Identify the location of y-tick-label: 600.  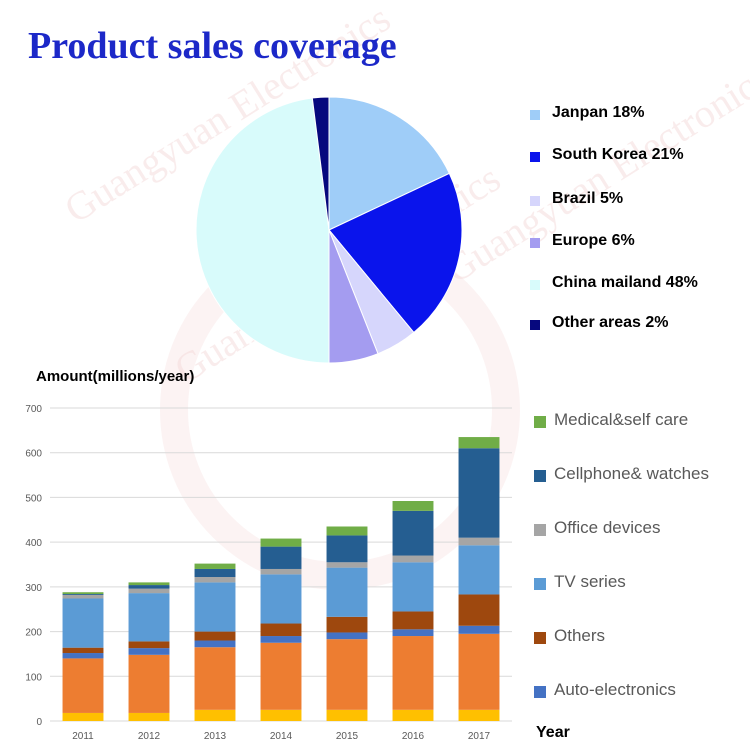
(33, 454).